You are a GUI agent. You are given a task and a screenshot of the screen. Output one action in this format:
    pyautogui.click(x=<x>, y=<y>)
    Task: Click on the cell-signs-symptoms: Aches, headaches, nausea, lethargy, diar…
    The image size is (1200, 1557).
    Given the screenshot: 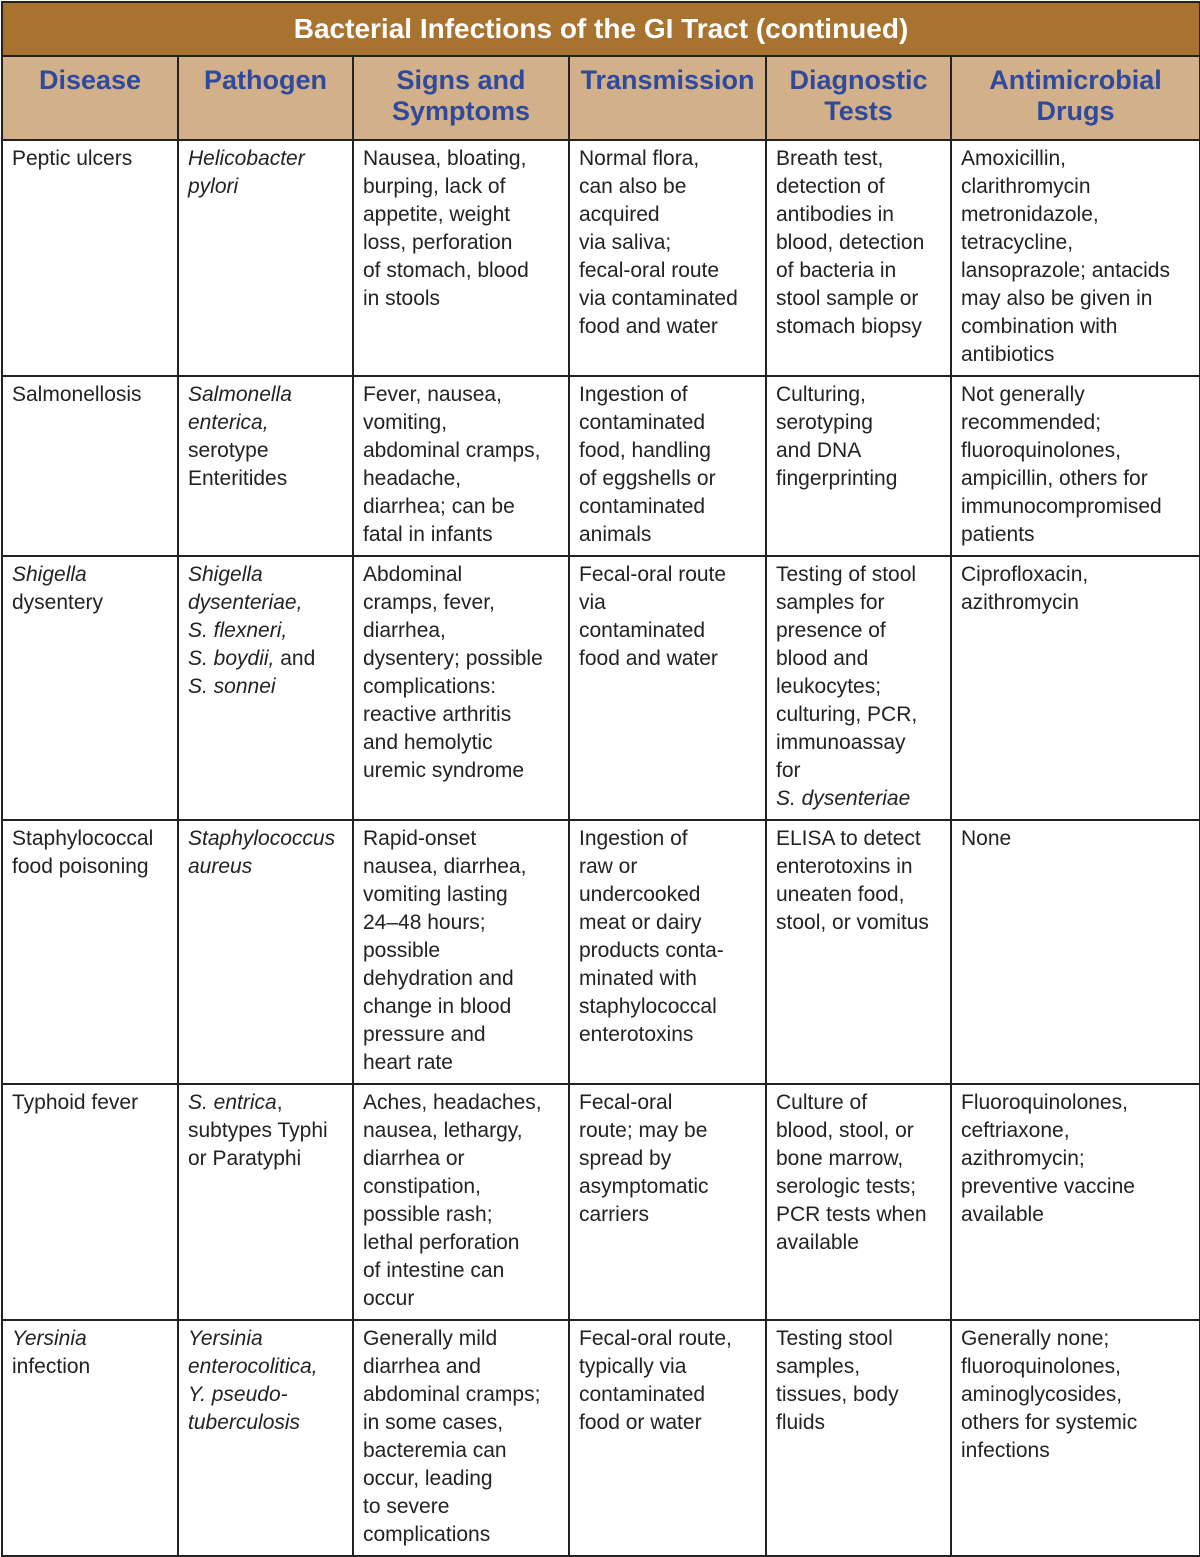 What is the action you would take?
    pyautogui.click(x=461, y=1202)
    